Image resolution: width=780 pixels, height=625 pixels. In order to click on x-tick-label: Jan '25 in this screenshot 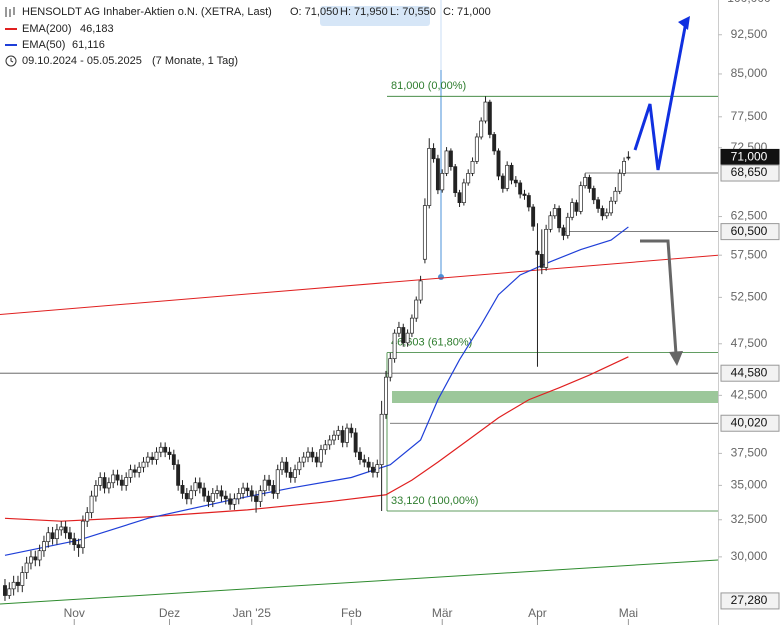, I will do `click(252, 613)`.